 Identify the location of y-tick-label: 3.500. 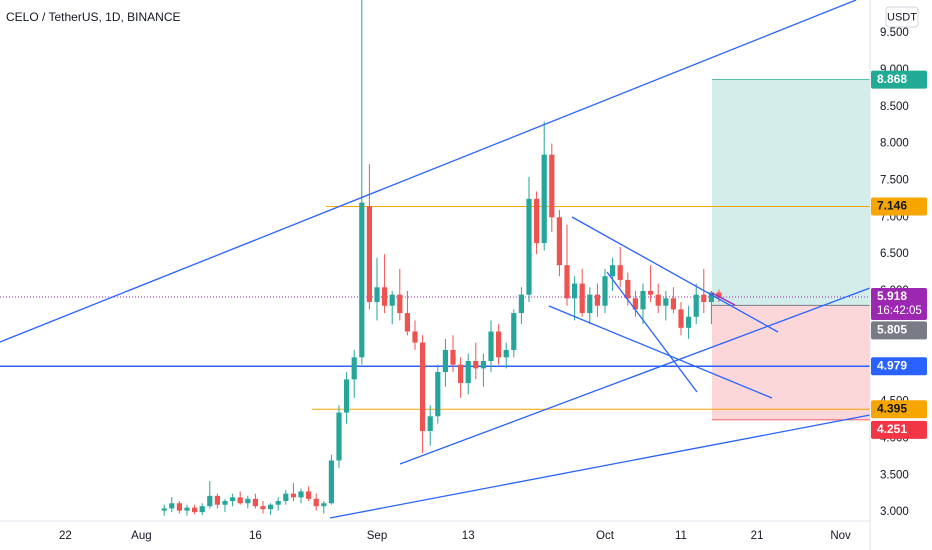
(894, 475).